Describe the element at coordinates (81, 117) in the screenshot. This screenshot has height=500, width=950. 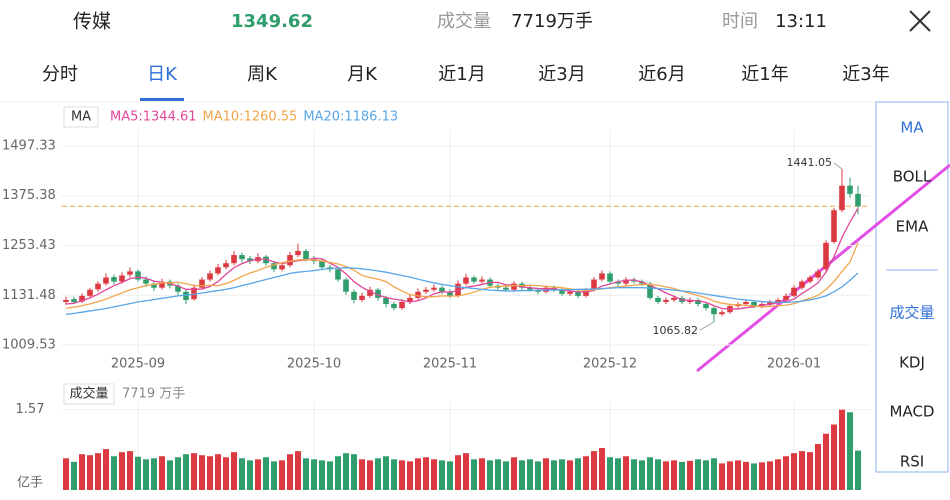
I see `legend-title: MA` at that location.